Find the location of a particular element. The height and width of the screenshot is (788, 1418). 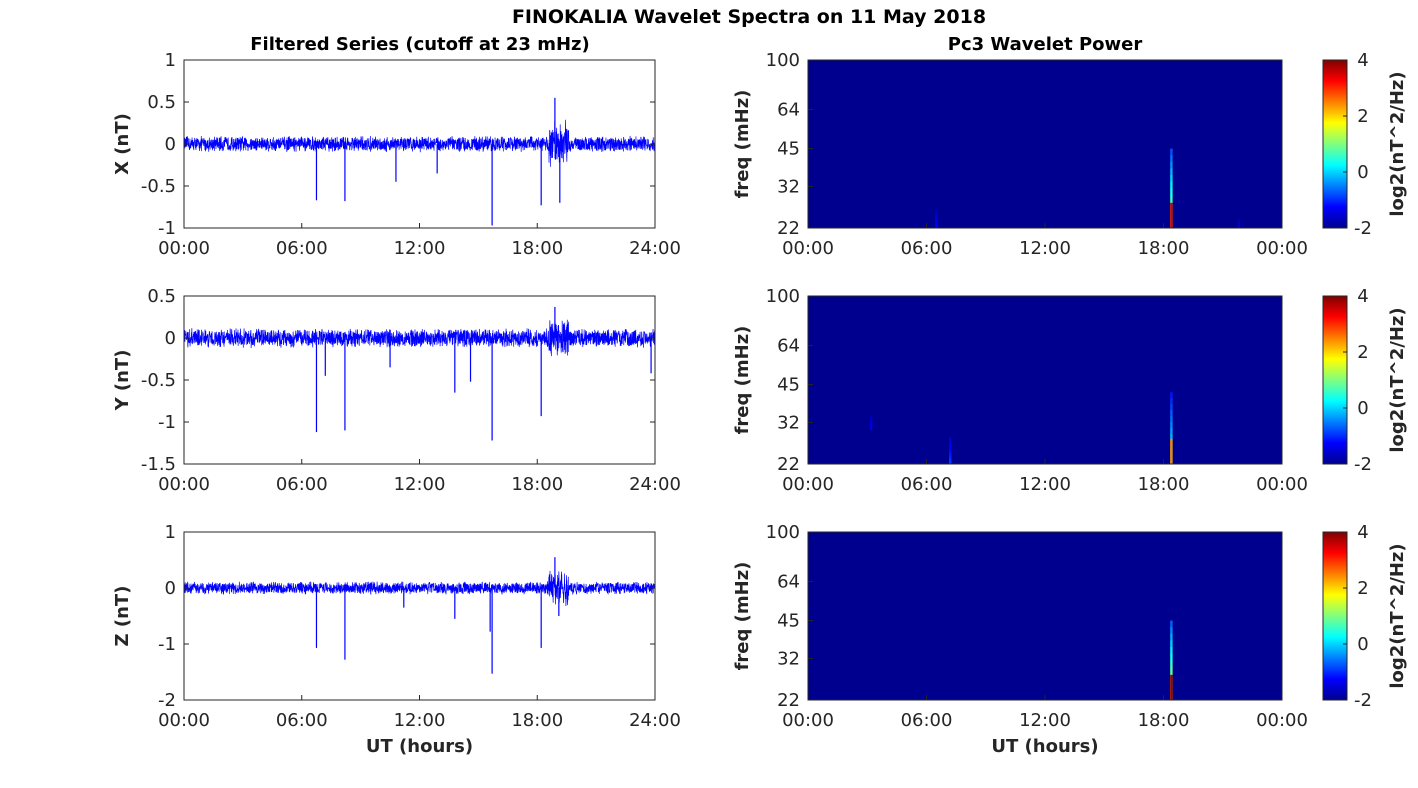

x-axis-label: UT (hours) is located at coordinates (419, 746).